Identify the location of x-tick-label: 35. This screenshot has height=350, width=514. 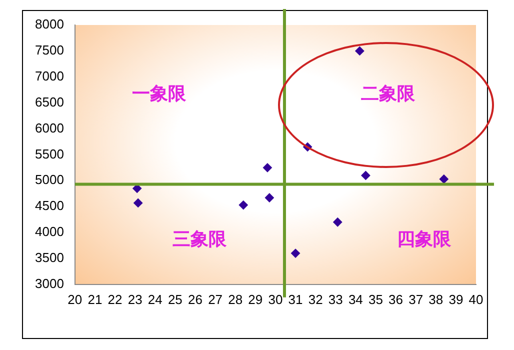
(375, 299).